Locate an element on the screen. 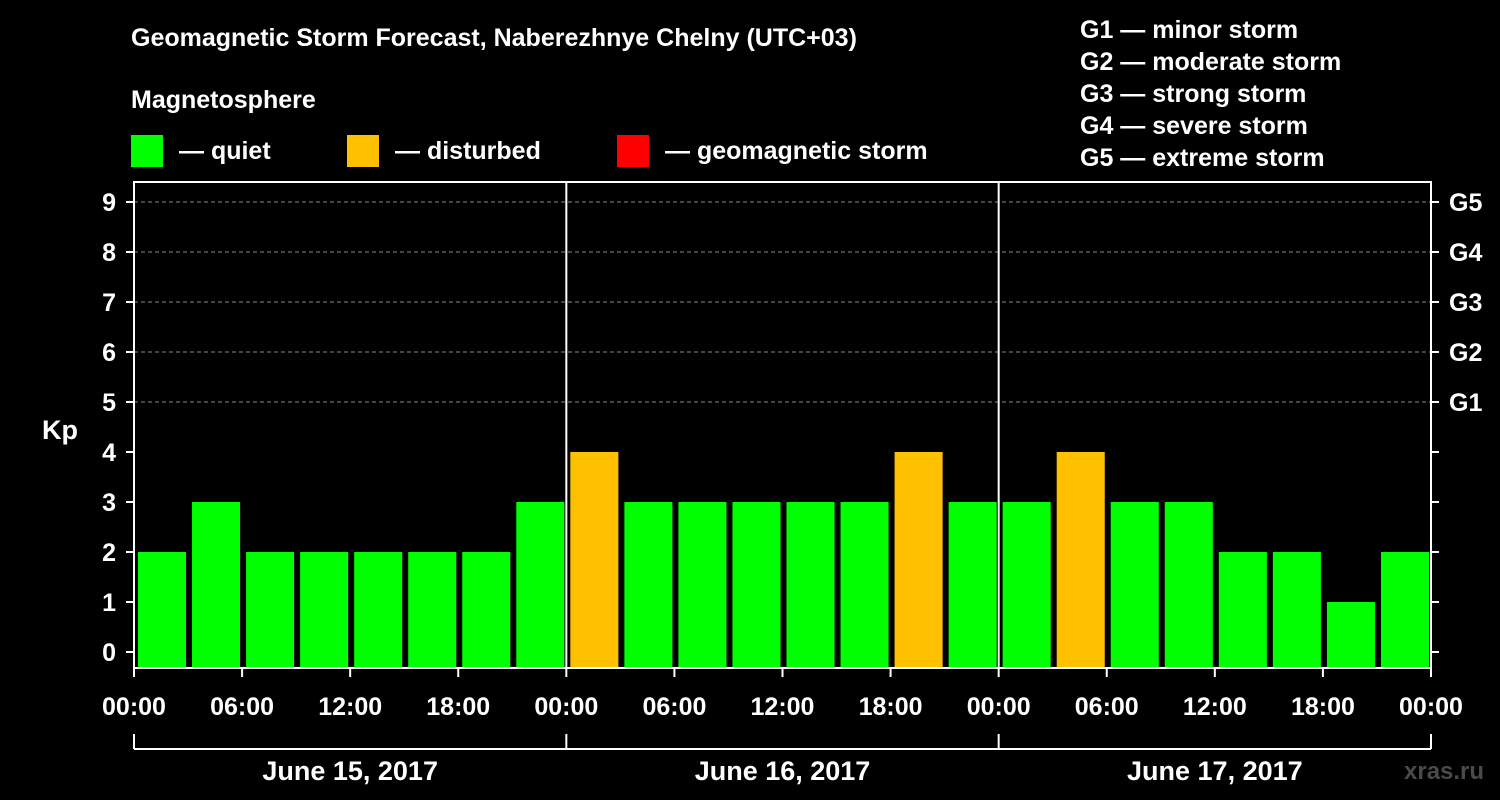 Image resolution: width=1500 pixels, height=800 pixels. legend-disturbed-label: — disturbed is located at coordinates (468, 150).